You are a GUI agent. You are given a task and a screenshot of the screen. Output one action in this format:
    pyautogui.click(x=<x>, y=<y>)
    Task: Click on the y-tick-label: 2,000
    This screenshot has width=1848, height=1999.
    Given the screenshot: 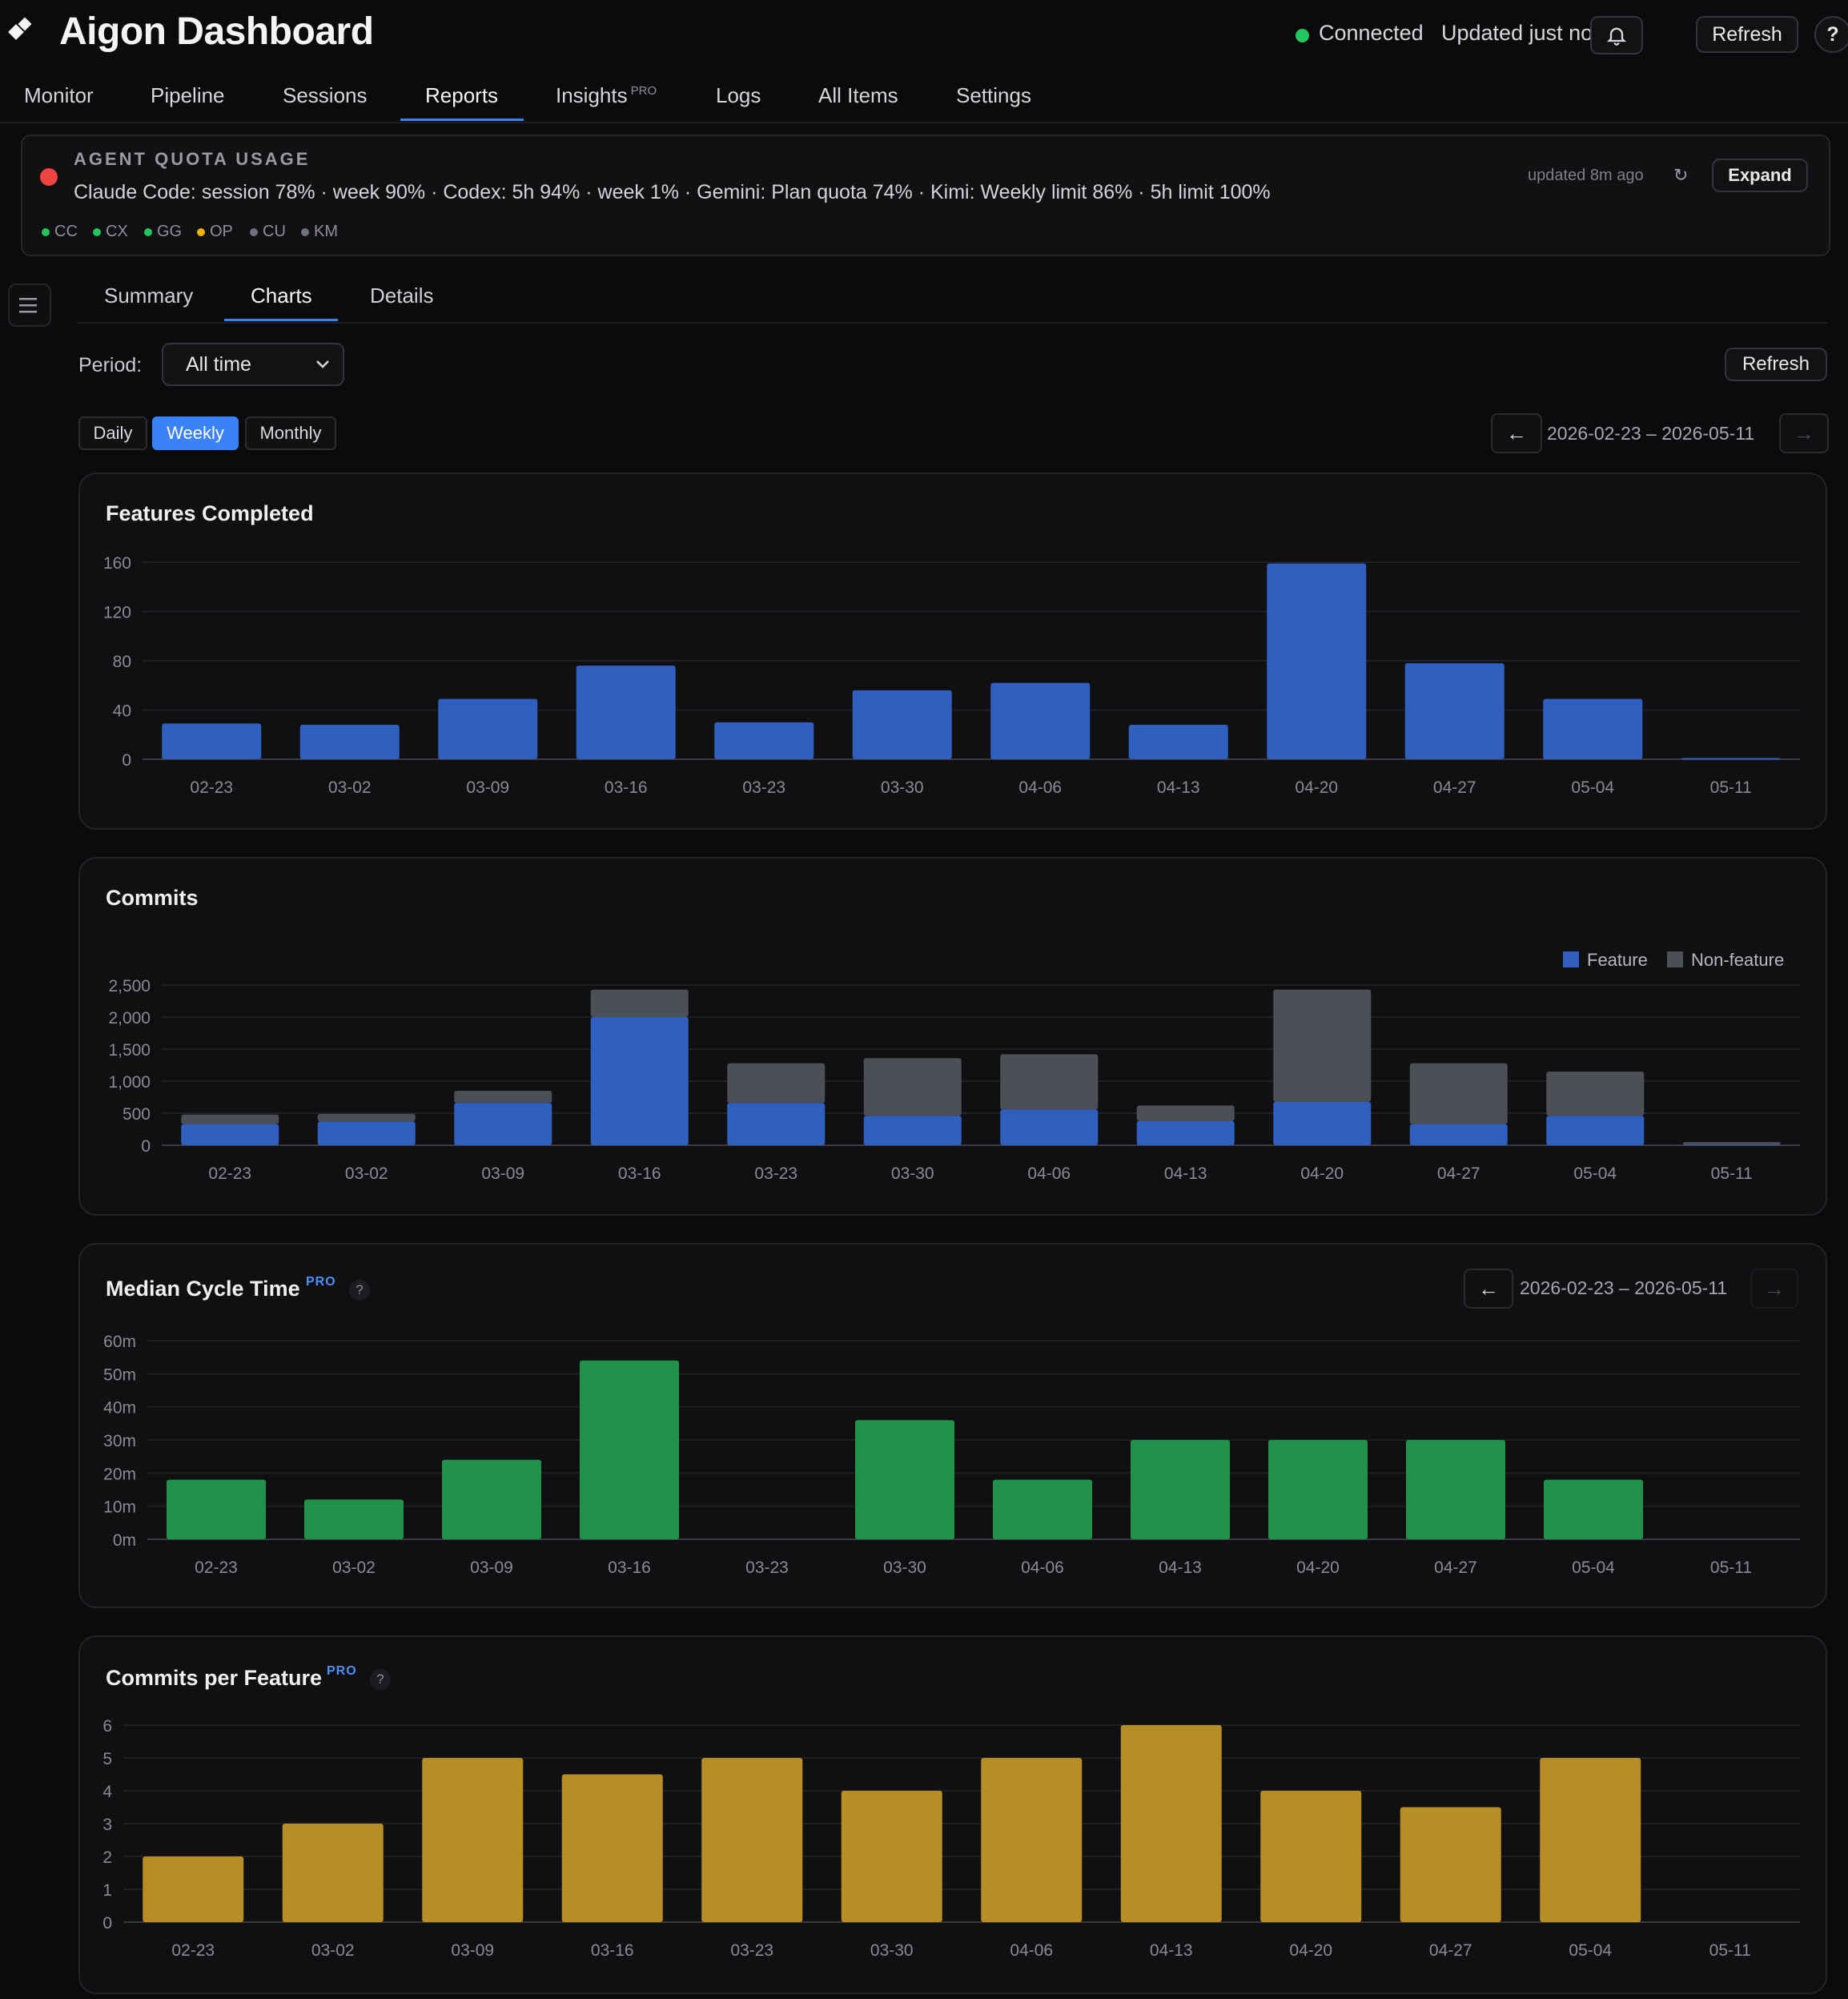 What is the action you would take?
    pyautogui.click(x=129, y=1018)
    